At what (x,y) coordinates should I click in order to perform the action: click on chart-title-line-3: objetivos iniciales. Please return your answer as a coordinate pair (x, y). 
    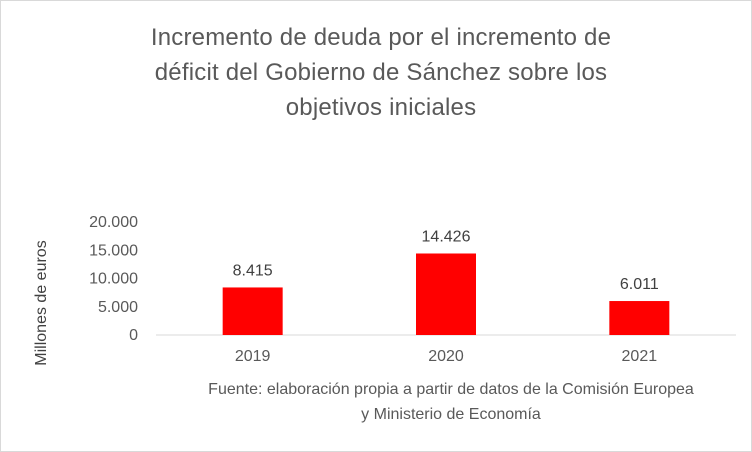
    Looking at the image, I should click on (381, 107).